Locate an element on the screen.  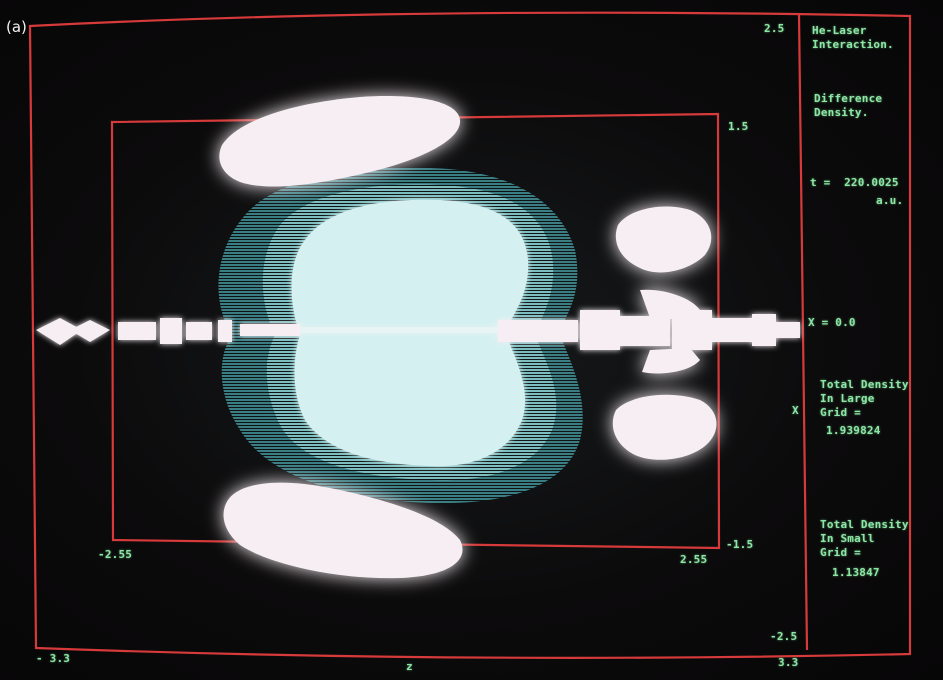
large-grid-value: 1.939824 is located at coordinates (853, 430).